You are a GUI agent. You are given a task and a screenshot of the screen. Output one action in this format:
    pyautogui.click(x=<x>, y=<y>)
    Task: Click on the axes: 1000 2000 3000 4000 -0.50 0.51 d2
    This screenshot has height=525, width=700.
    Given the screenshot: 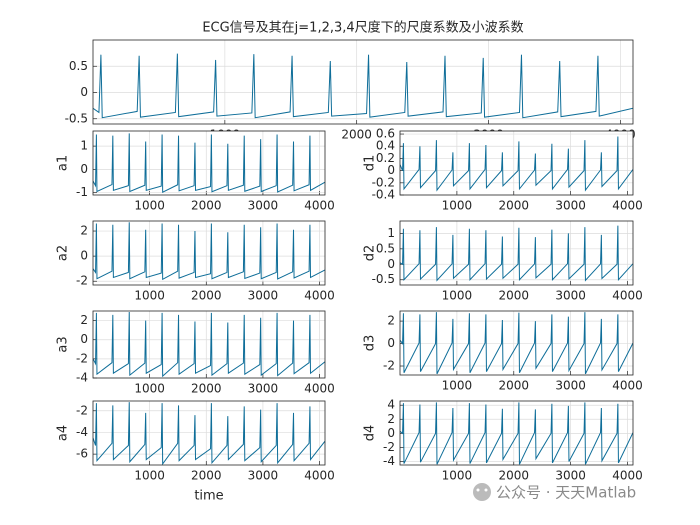 What is the action you would take?
    pyautogui.click(x=503, y=261)
    